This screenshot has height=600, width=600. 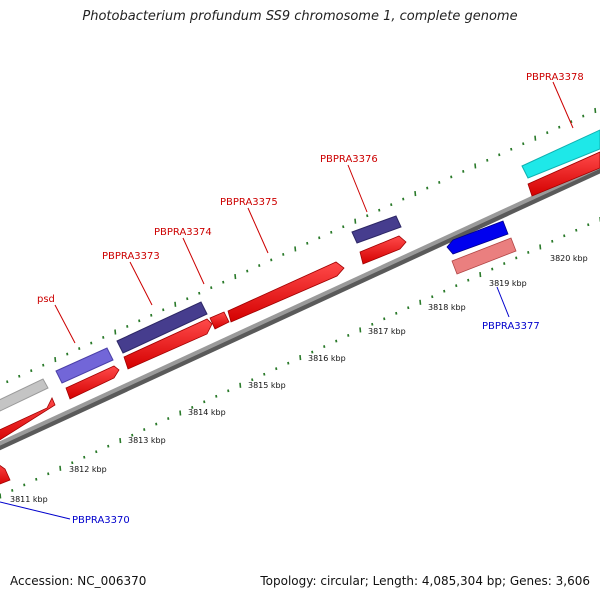 I want to click on gene-label-PBPRA3374: PBPRA3374, so click(x=183, y=232).